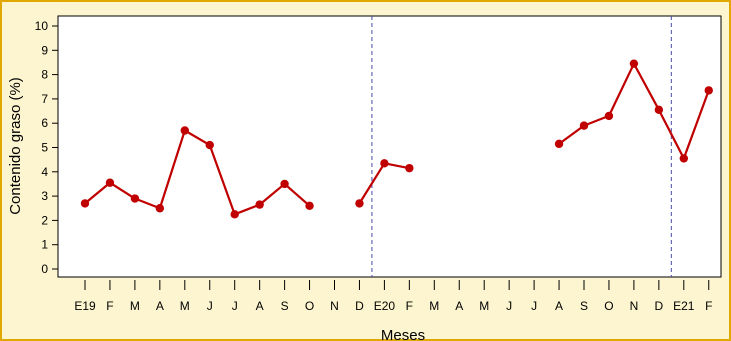 Image resolution: width=731 pixels, height=341 pixels. What do you see at coordinates (44, 50) in the screenshot?
I see `y-tick-label: 9` at bounding box center [44, 50].